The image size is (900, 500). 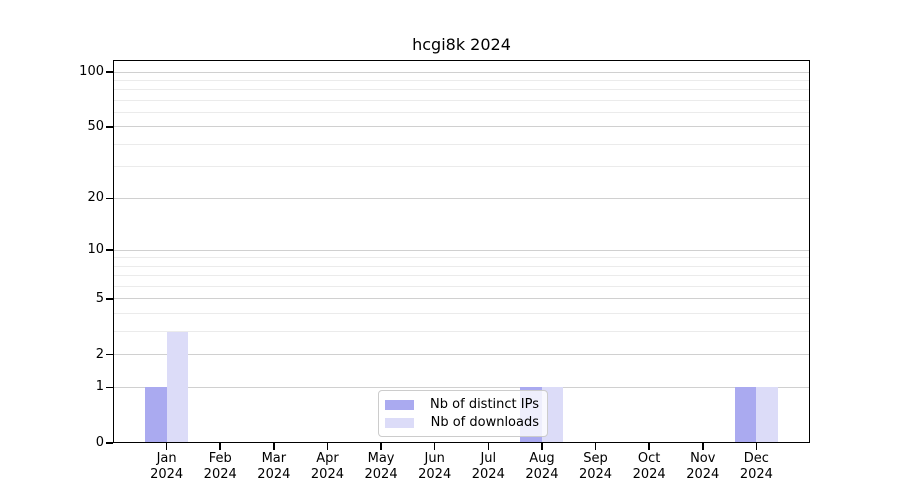 What do you see at coordinates (156, 415) in the screenshot?
I see `bar-distinct-ips-jan` at bounding box center [156, 415].